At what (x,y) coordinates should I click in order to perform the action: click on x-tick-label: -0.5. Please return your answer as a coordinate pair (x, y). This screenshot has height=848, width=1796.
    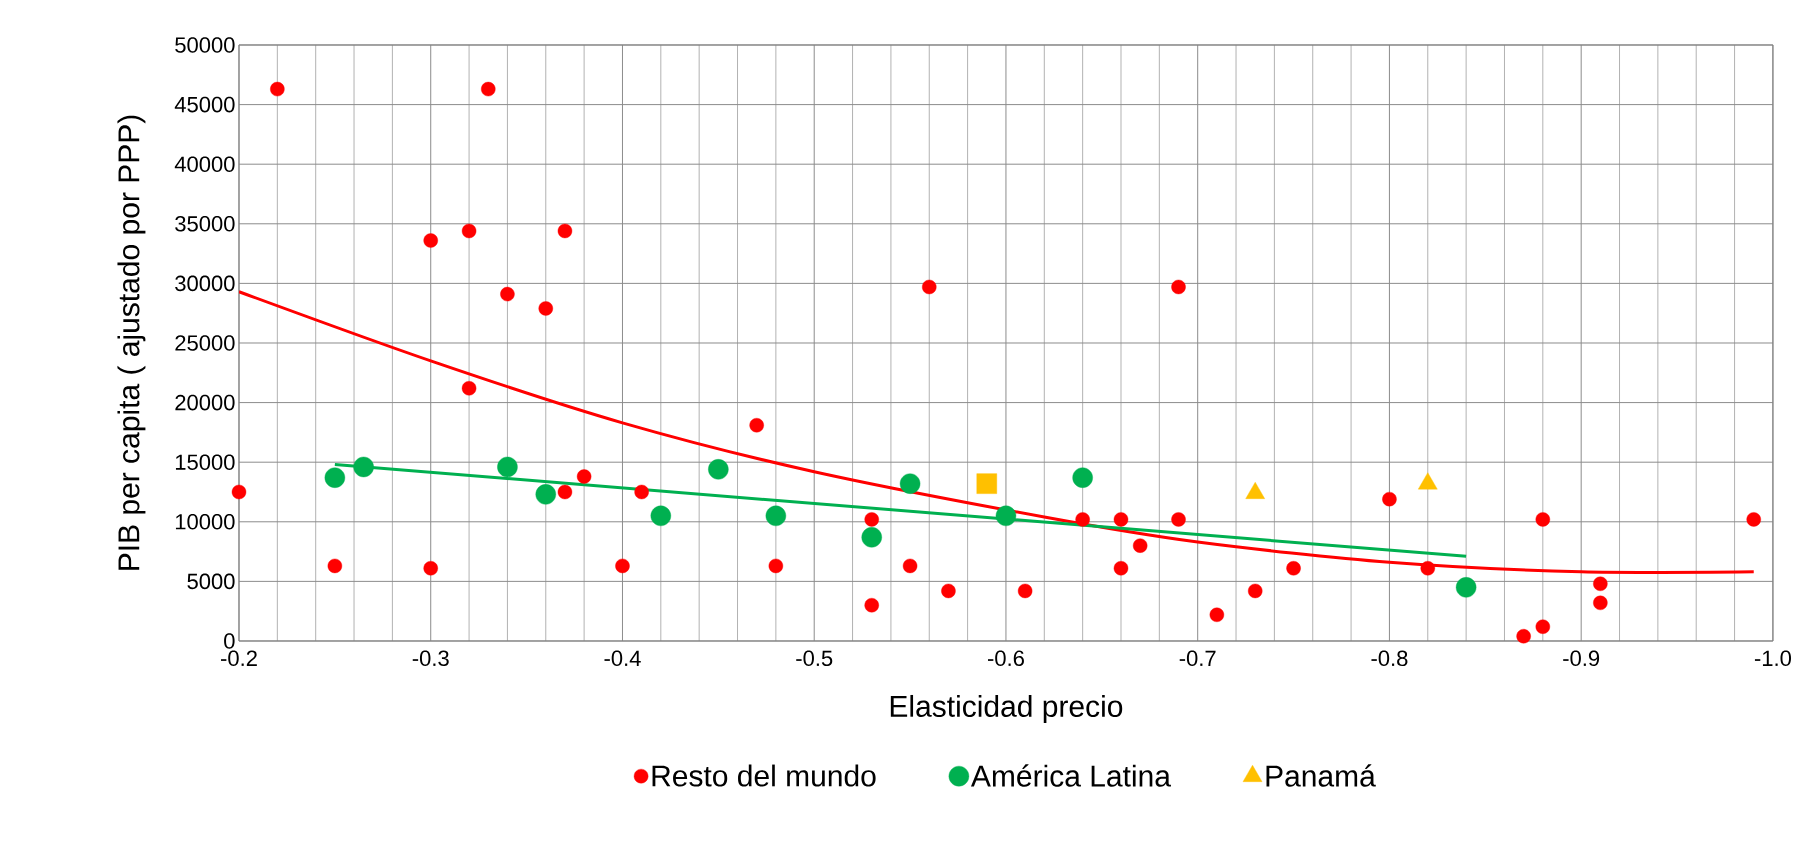
    Looking at the image, I should click on (814, 658).